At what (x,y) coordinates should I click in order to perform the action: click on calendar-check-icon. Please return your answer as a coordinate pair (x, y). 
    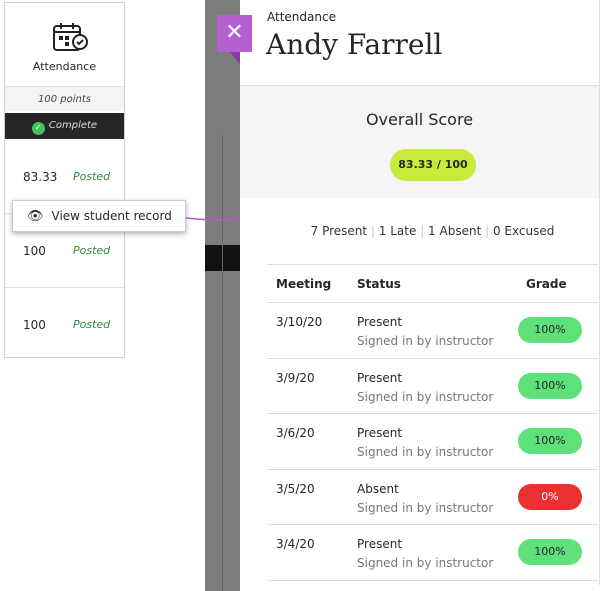
    Looking at the image, I should click on (70, 37).